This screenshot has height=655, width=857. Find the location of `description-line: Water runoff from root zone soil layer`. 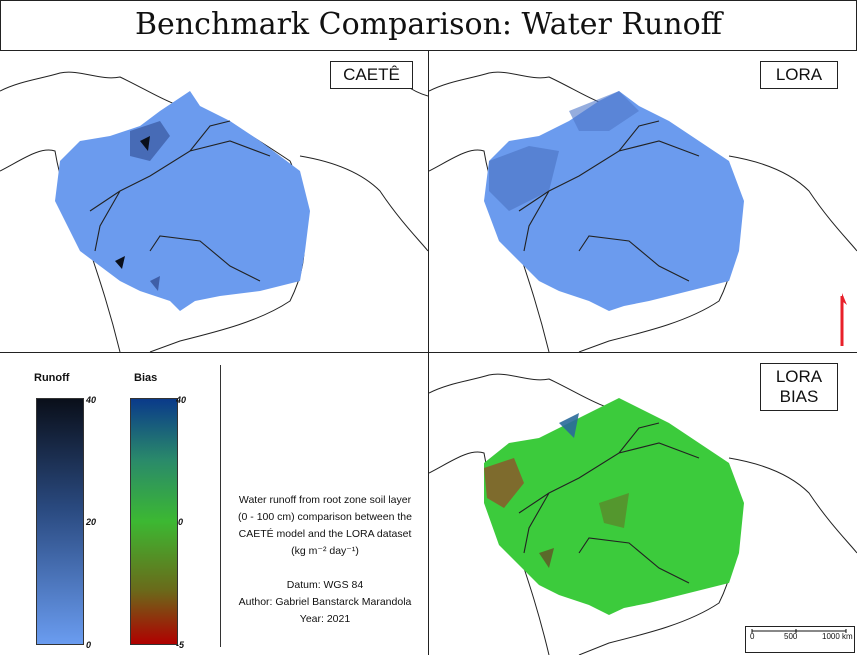

description-line: Water runoff from root zone soil layer is located at coordinates (325, 500).